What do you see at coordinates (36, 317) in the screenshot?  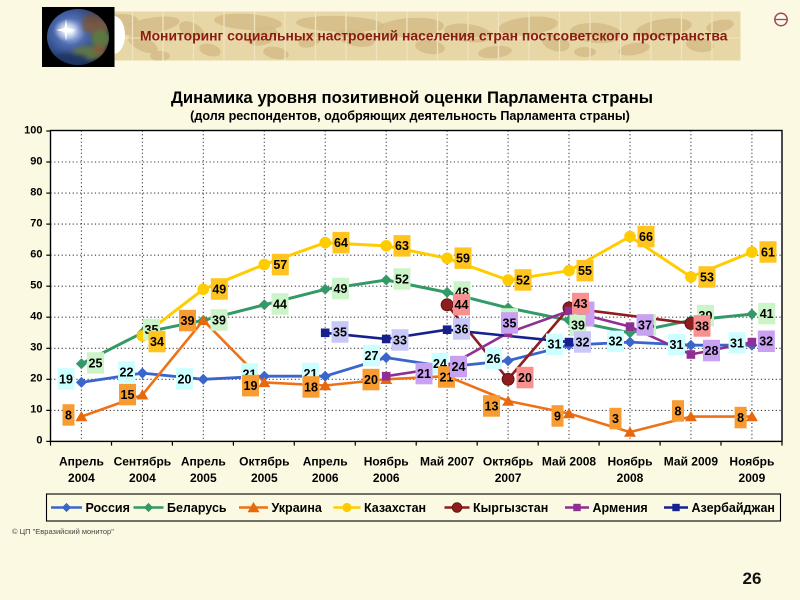 I see `svg-text: 40` at bounding box center [36, 317].